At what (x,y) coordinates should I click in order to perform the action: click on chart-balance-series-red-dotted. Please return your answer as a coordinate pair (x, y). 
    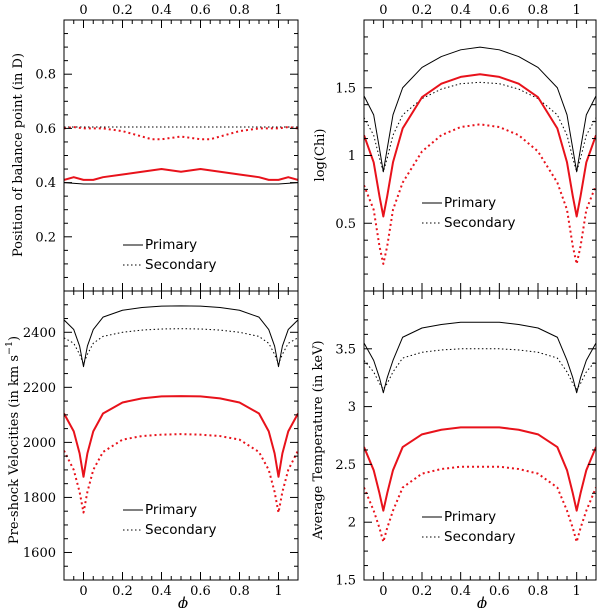
    Looking at the image, I should click on (181, 133).